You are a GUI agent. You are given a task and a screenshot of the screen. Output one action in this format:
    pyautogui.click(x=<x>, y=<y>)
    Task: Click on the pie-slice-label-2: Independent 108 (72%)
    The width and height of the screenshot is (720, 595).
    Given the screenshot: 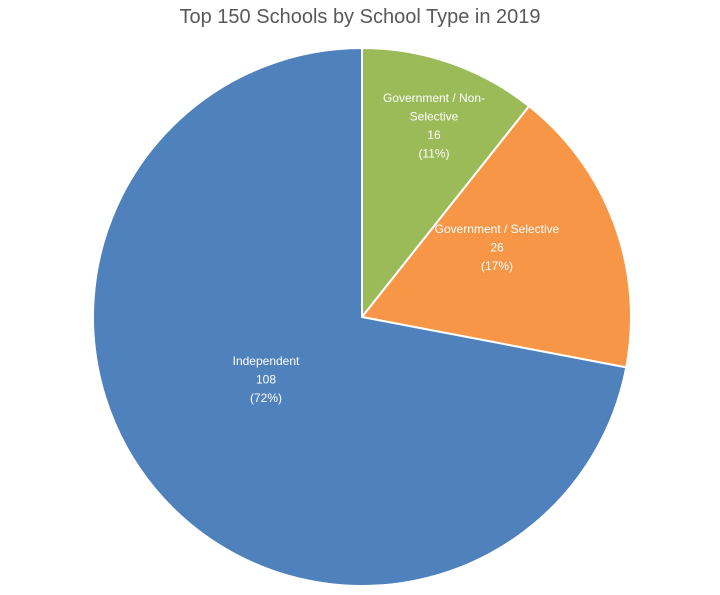 What is the action you would take?
    pyautogui.click(x=266, y=379)
    